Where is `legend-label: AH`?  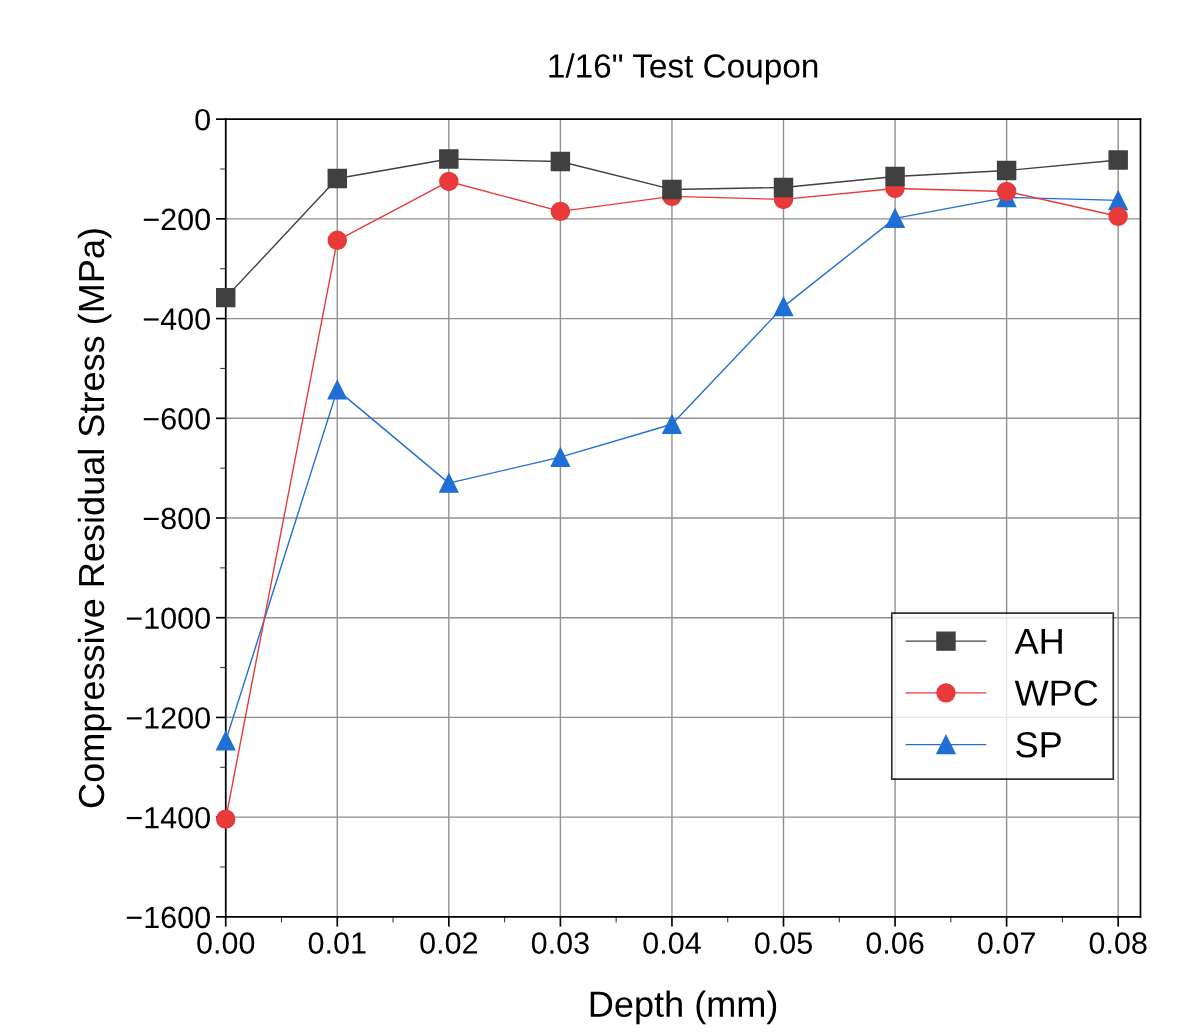
legend-label: AH is located at coordinates (1038, 641).